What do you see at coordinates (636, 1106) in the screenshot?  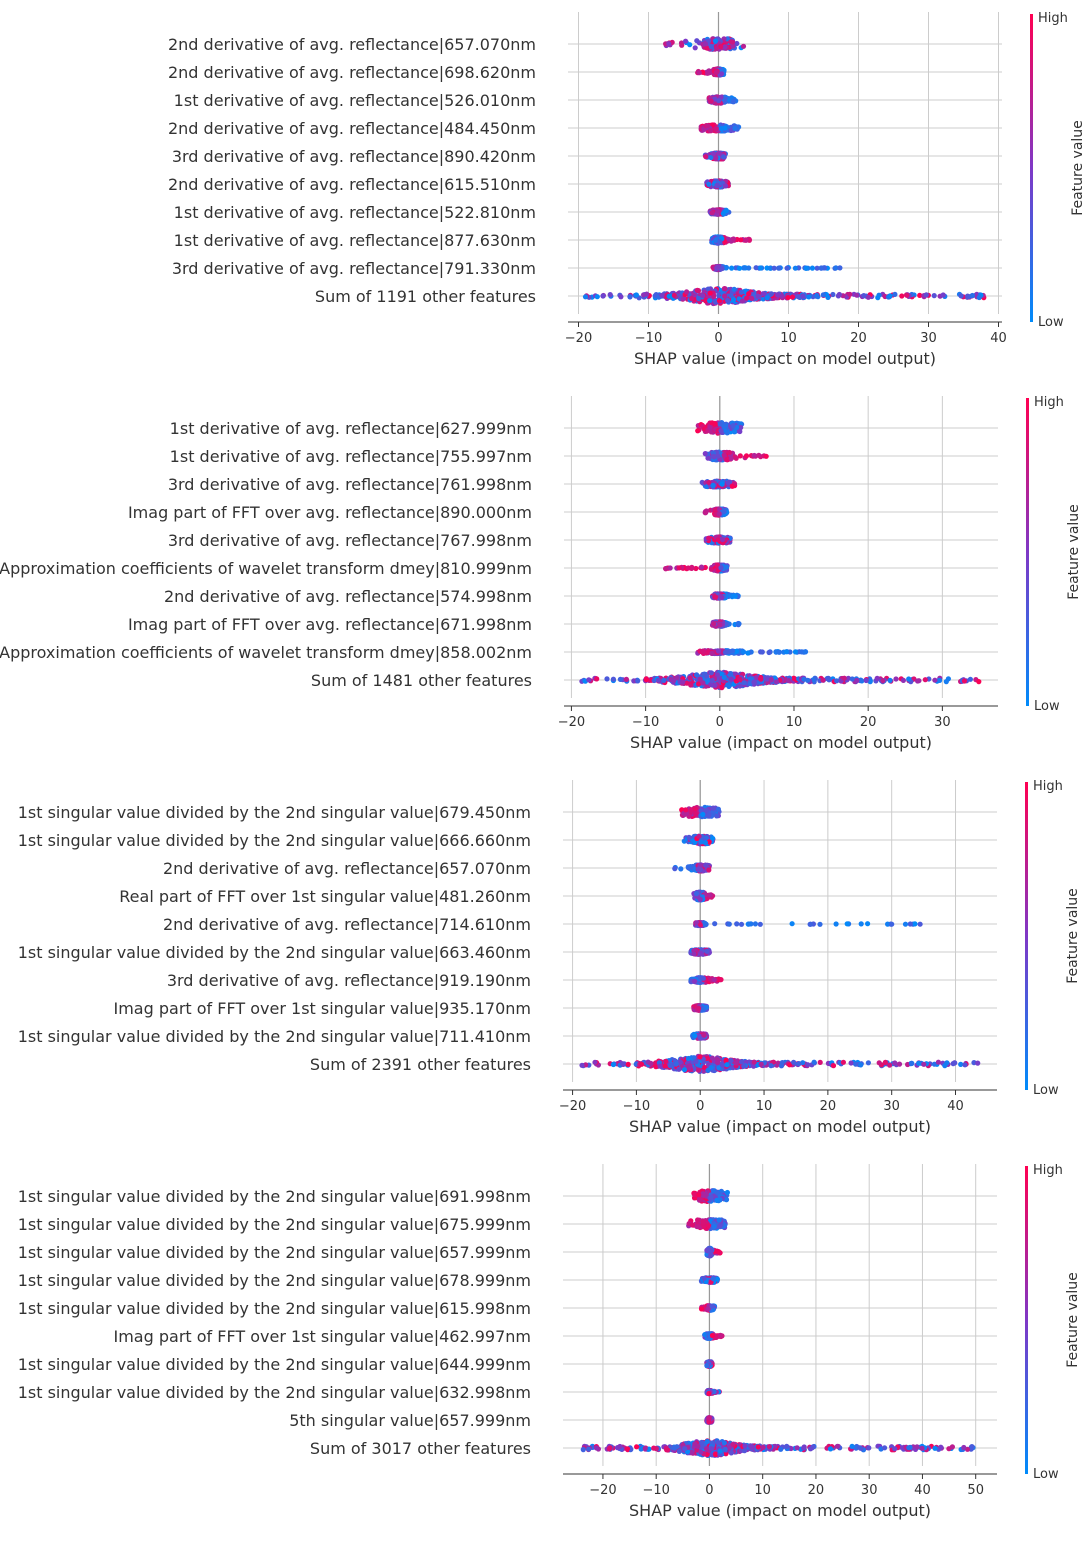 I see `x-tick-label: −10` at bounding box center [636, 1106].